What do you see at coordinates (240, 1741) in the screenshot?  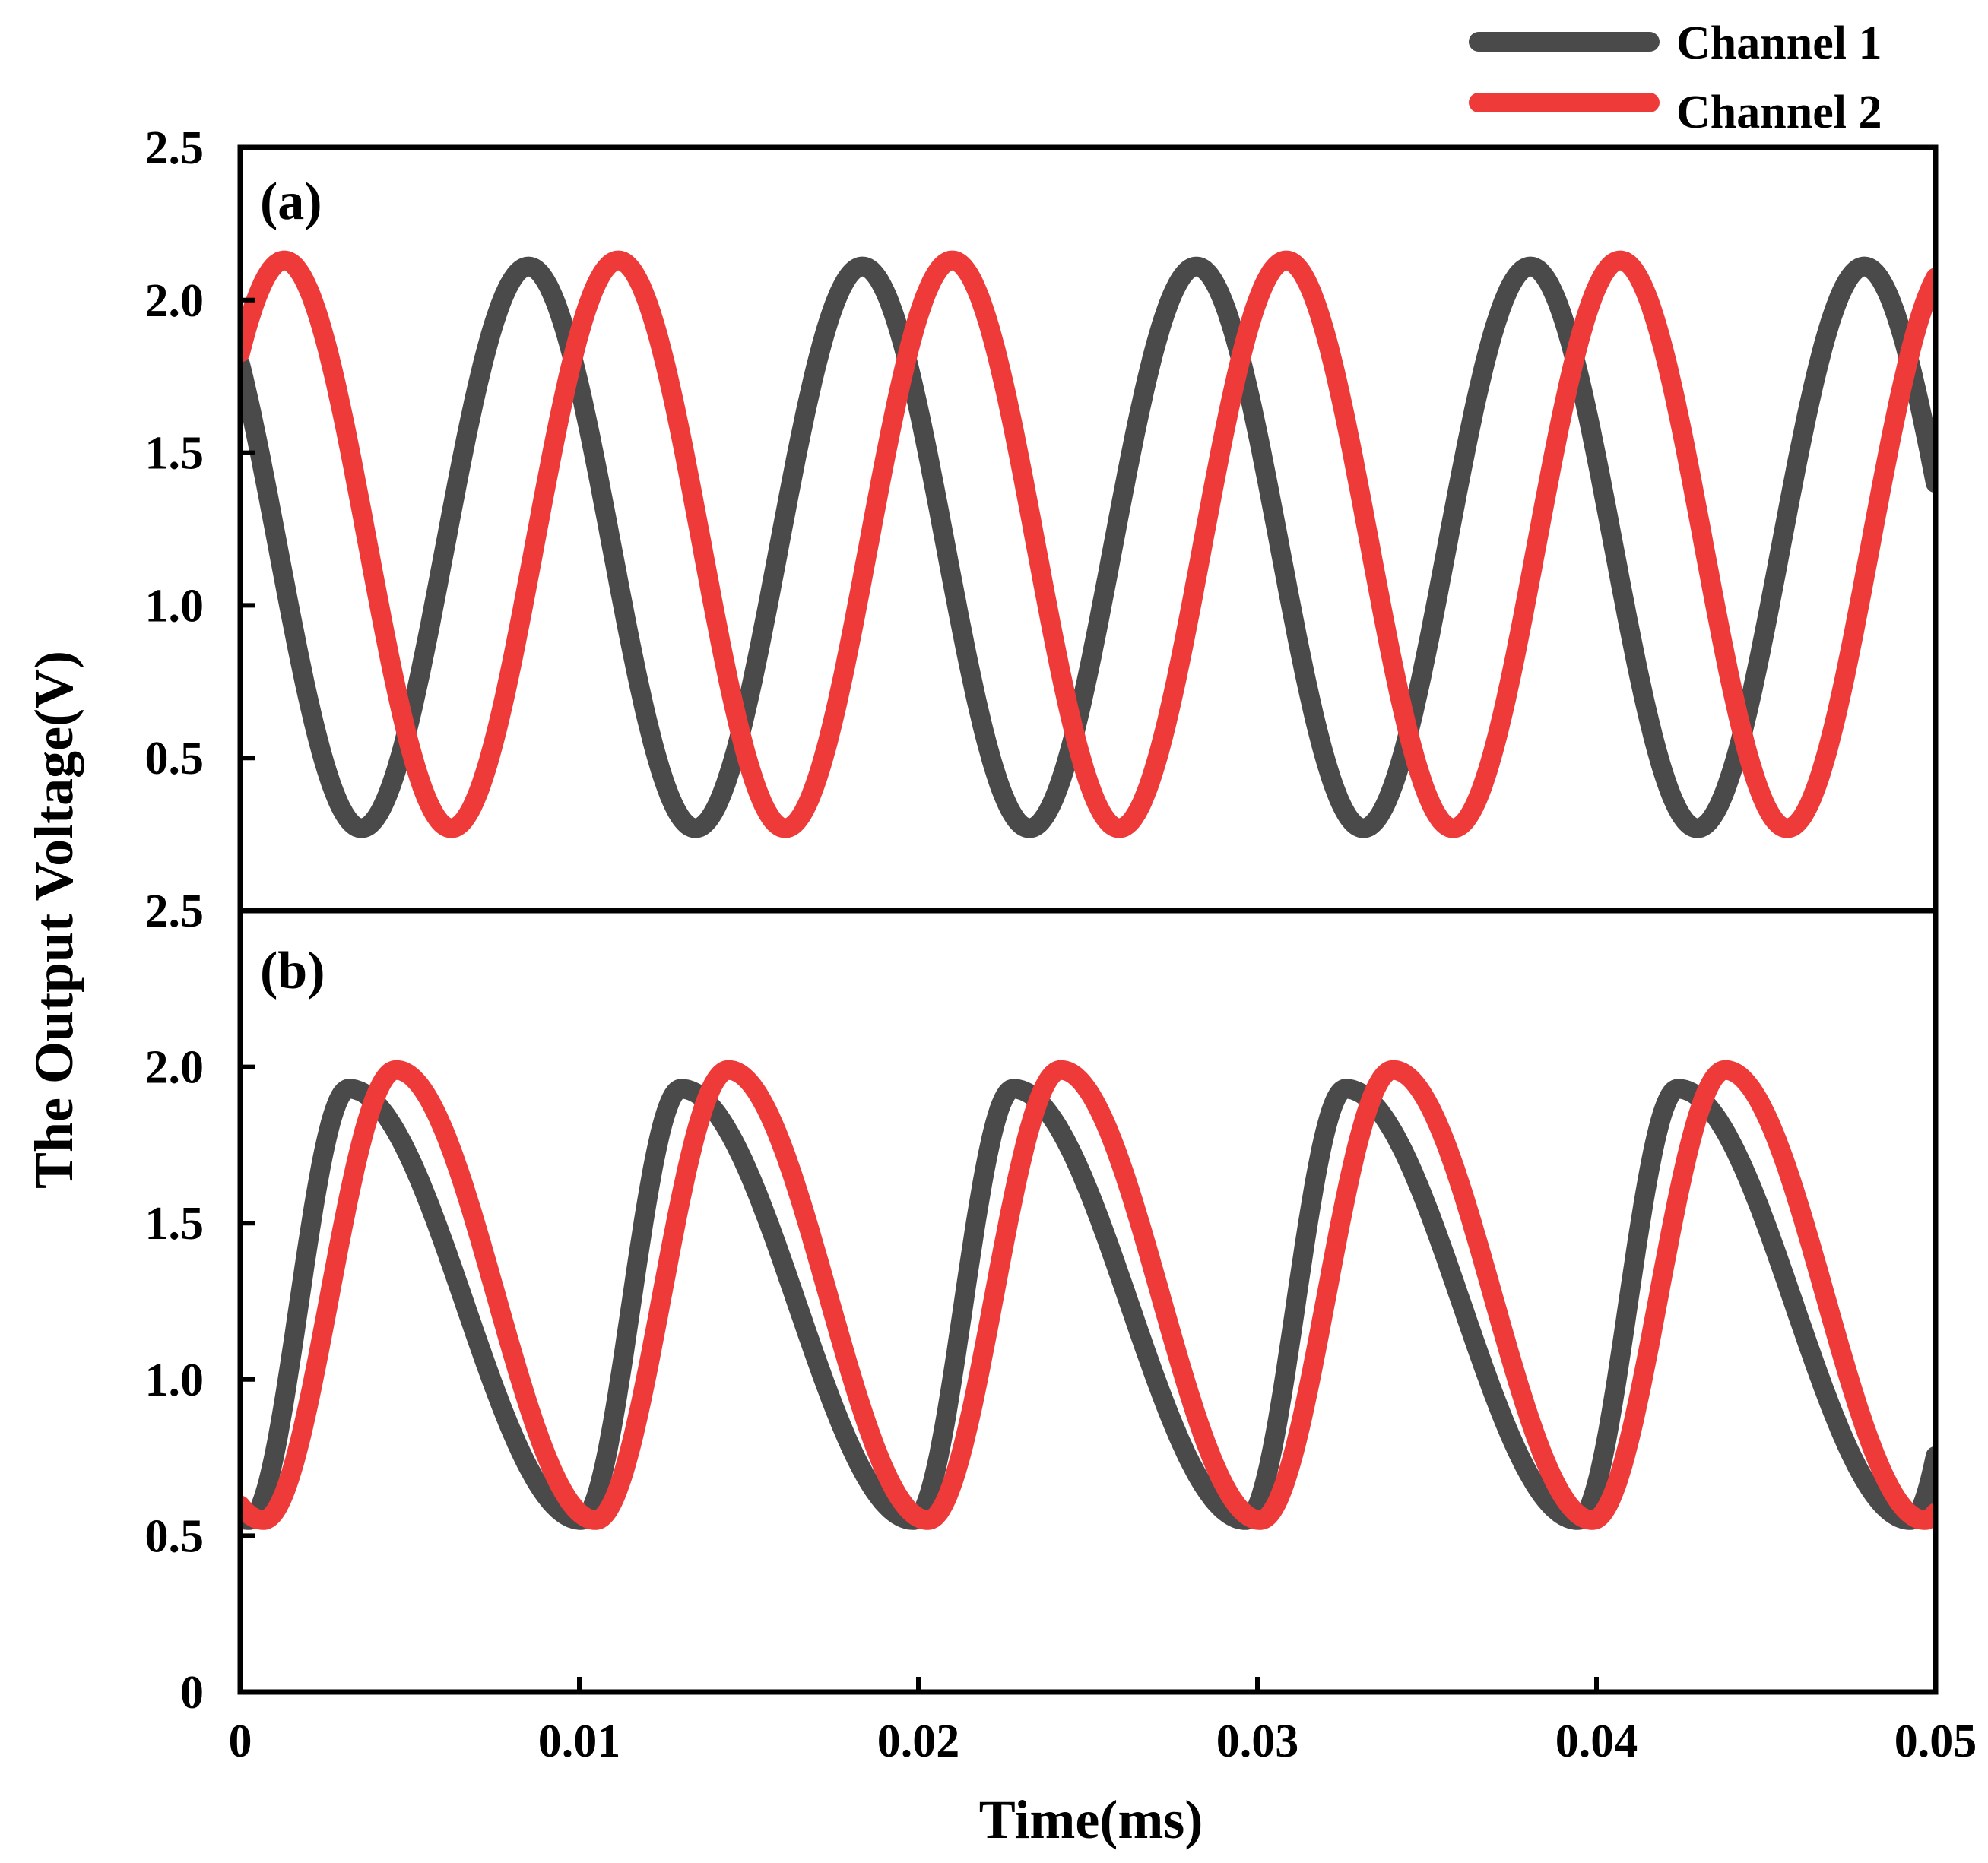 I see `panel-b-x-tick-label: 0` at bounding box center [240, 1741].